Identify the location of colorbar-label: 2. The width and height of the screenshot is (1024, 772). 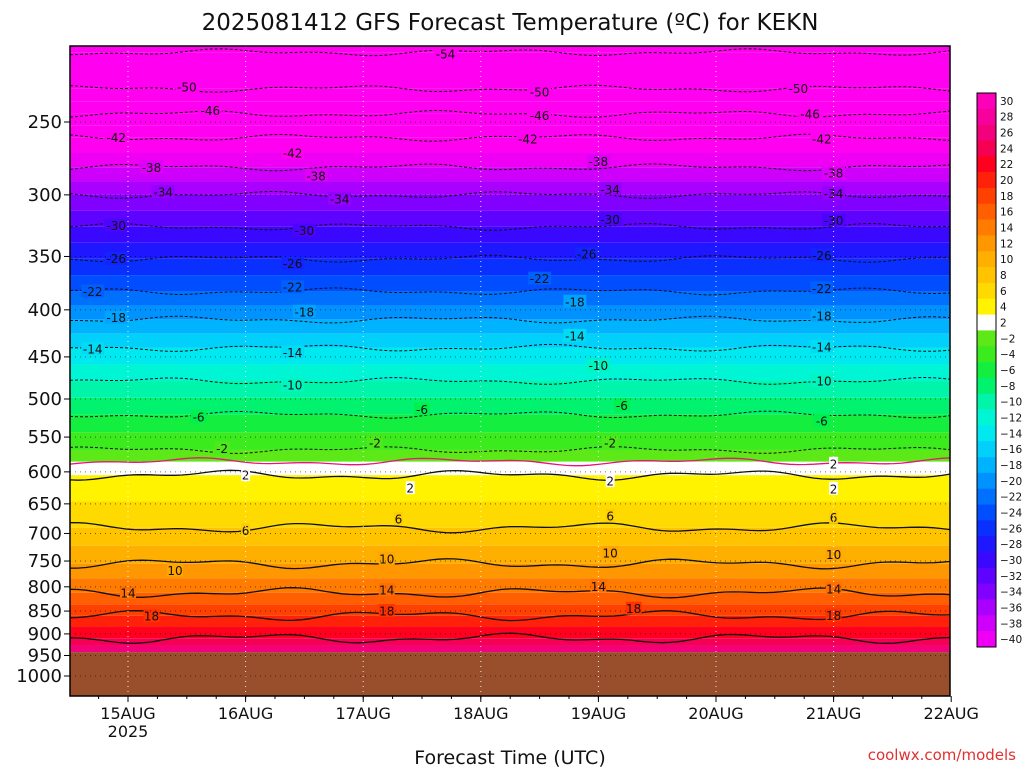
(1003, 324).